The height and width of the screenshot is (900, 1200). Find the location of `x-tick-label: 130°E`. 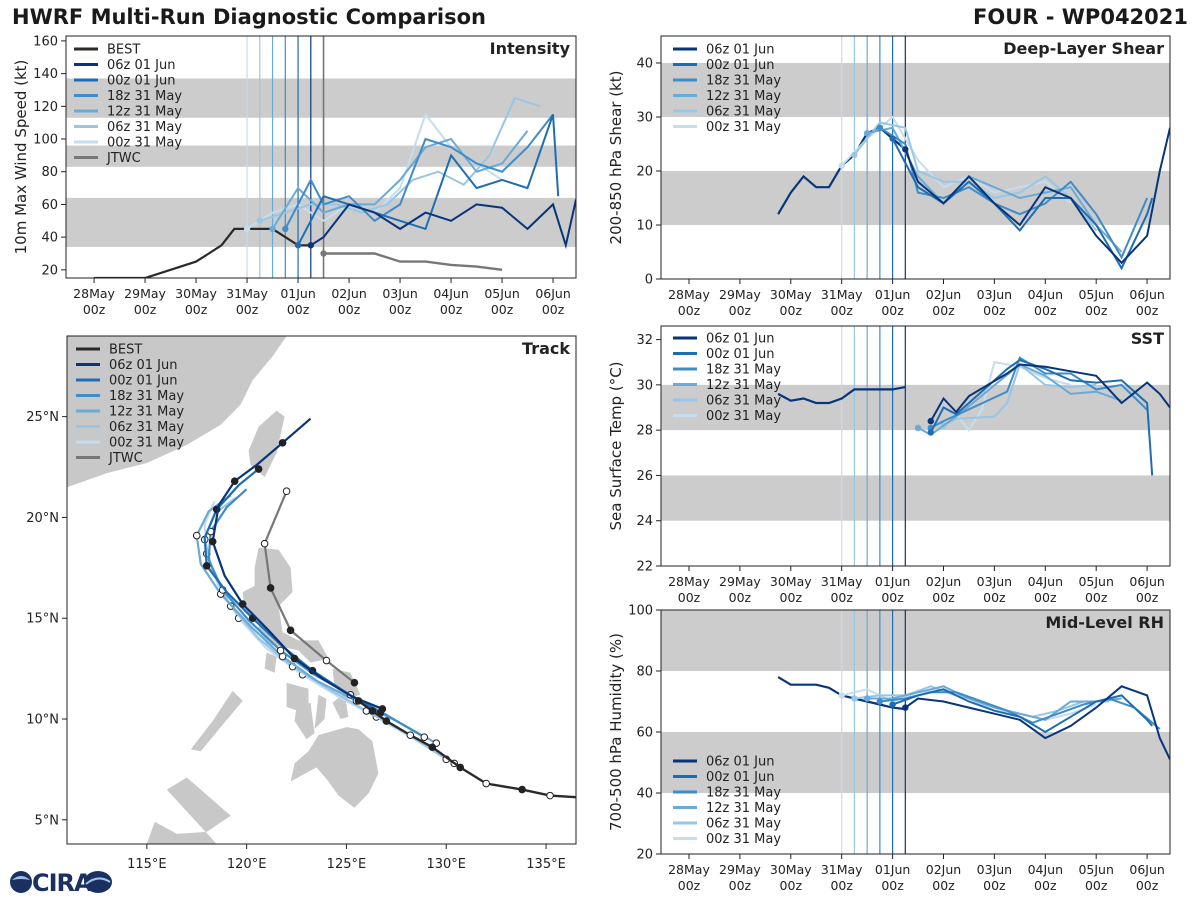

x-tick-label: 130°E is located at coordinates (446, 863).